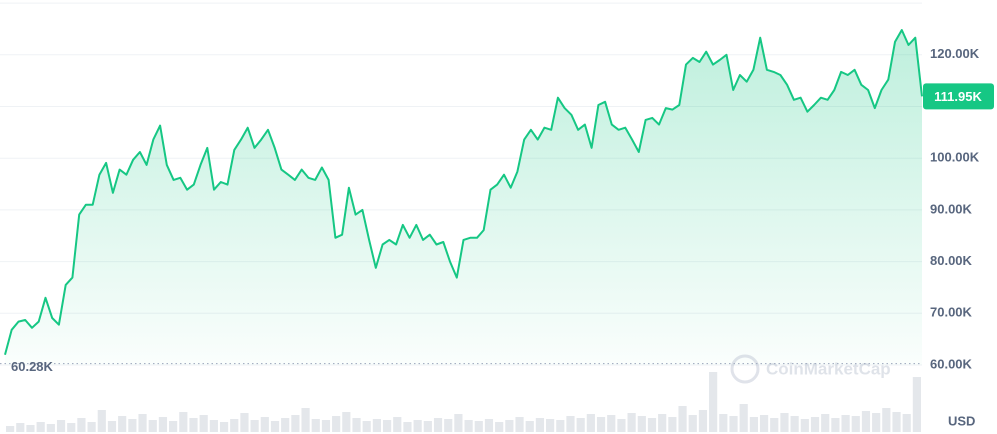 This screenshot has height=434, width=997. What do you see at coordinates (951, 363) in the screenshot?
I see `y-tick-label: 60.00K` at bounding box center [951, 363].